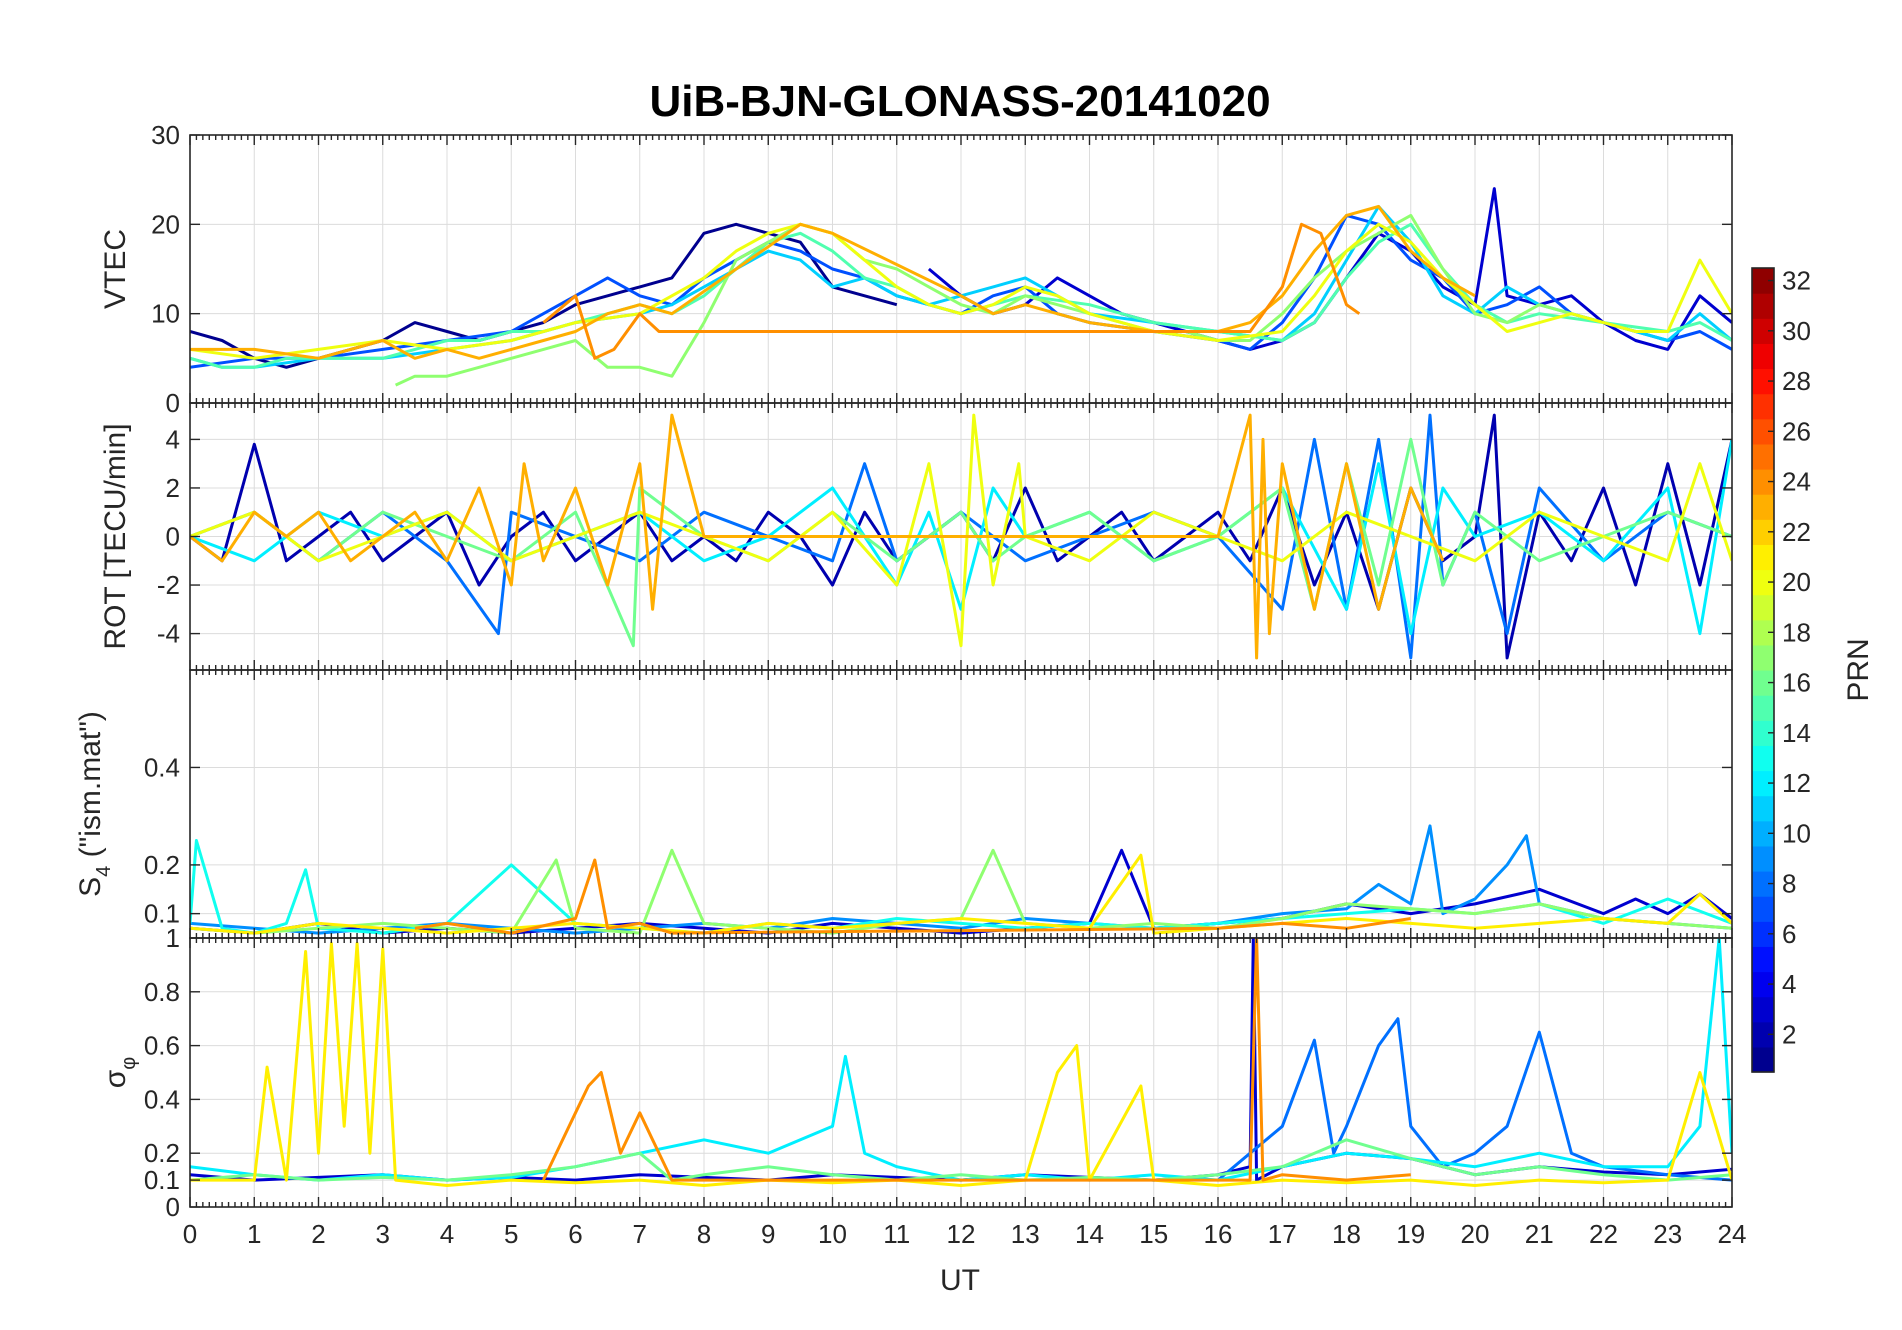 The height and width of the screenshot is (1330, 1902). What do you see at coordinates (1346, 1234) in the screenshot?
I see `x-tick-label: 18` at bounding box center [1346, 1234].